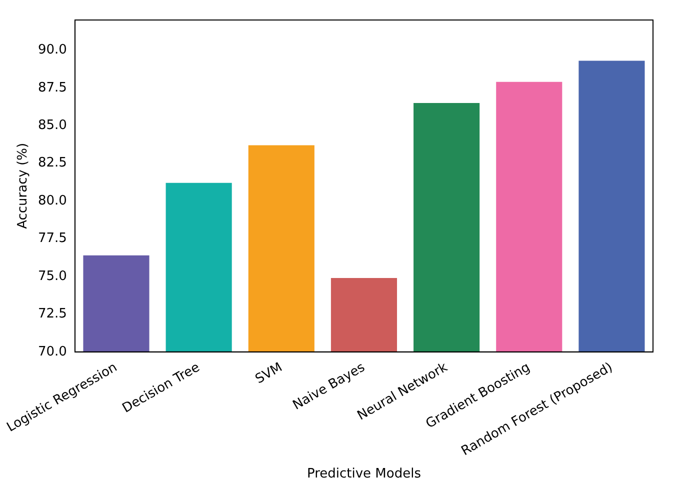 Image resolution: width=683 pixels, height=486 pixels. Describe the element at coordinates (52, 352) in the screenshot. I see `y-tick-label: 70.0` at that location.